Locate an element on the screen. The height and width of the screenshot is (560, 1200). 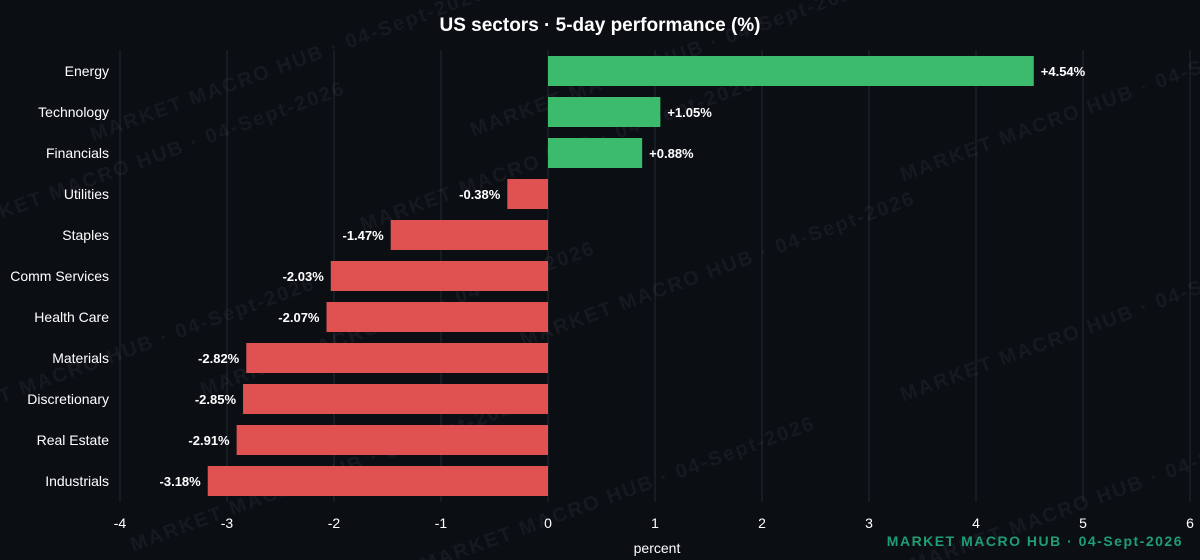
bar-technology is located at coordinates (604, 112).